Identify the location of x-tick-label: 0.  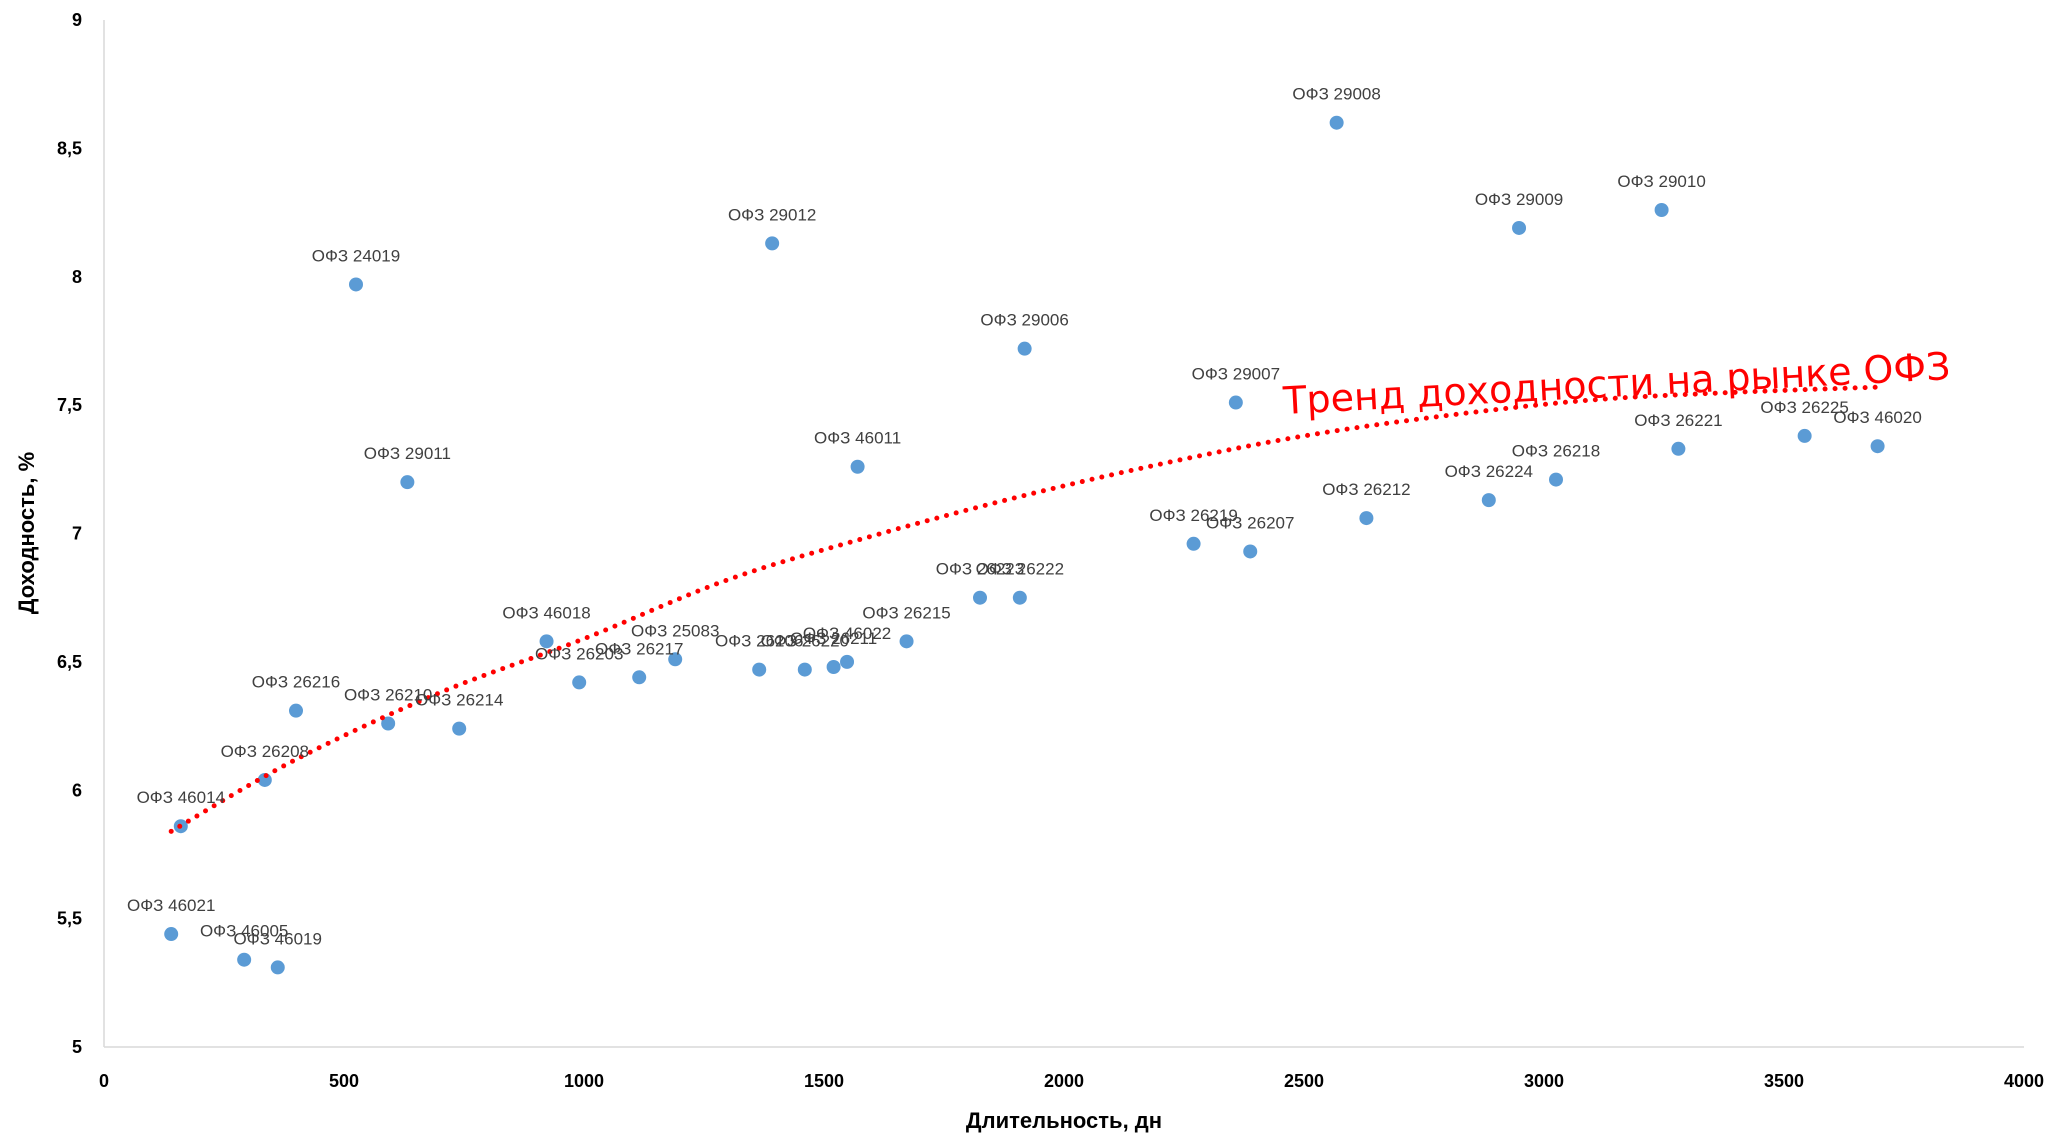
(104, 1081).